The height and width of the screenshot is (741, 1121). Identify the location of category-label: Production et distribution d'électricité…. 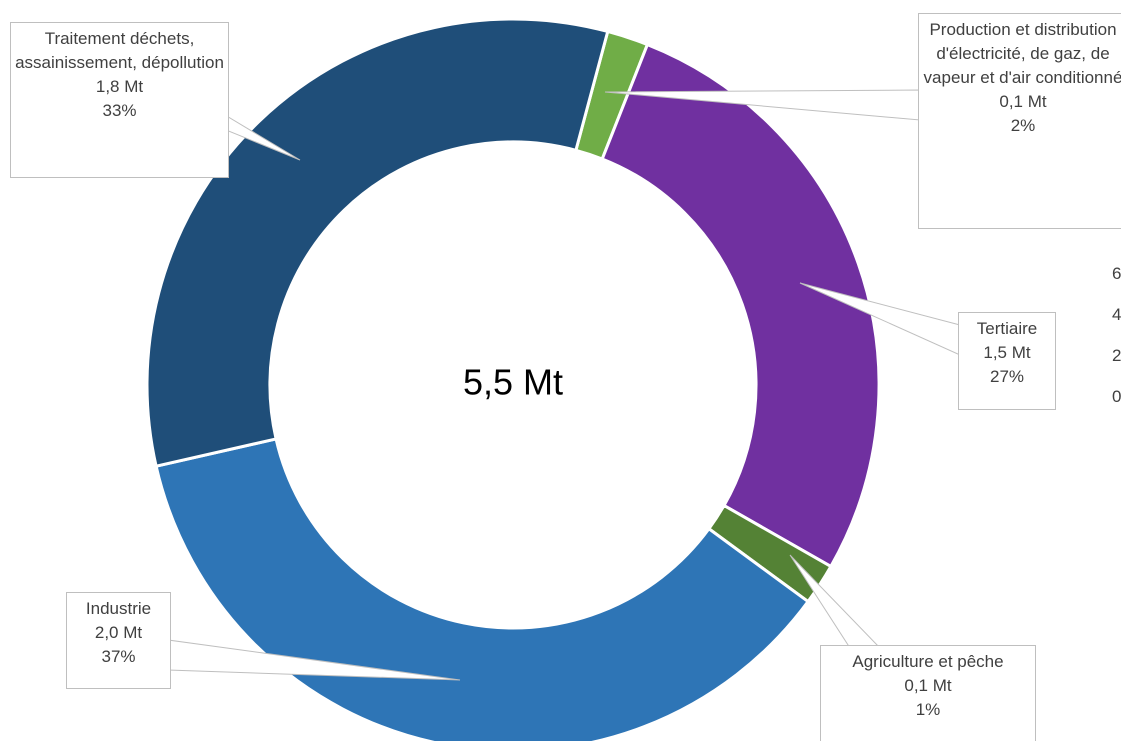
(1022, 53).